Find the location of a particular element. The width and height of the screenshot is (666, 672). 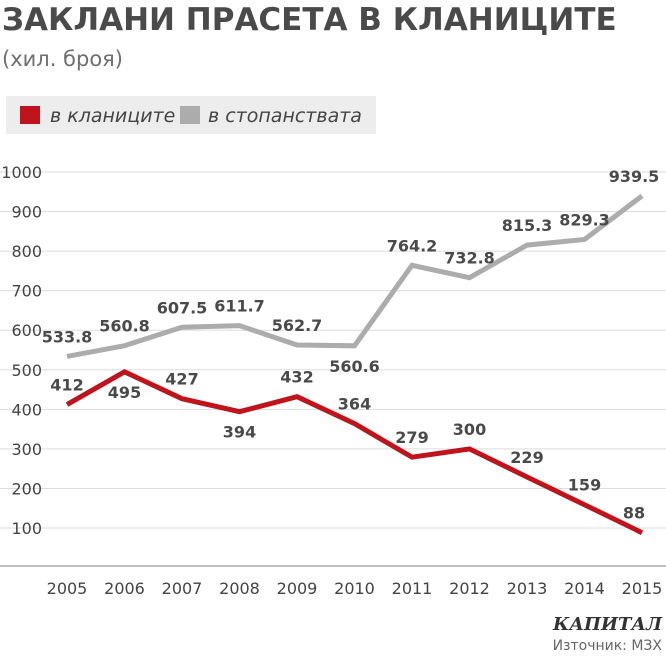

x-tick-label: 2006 is located at coordinates (124, 588).